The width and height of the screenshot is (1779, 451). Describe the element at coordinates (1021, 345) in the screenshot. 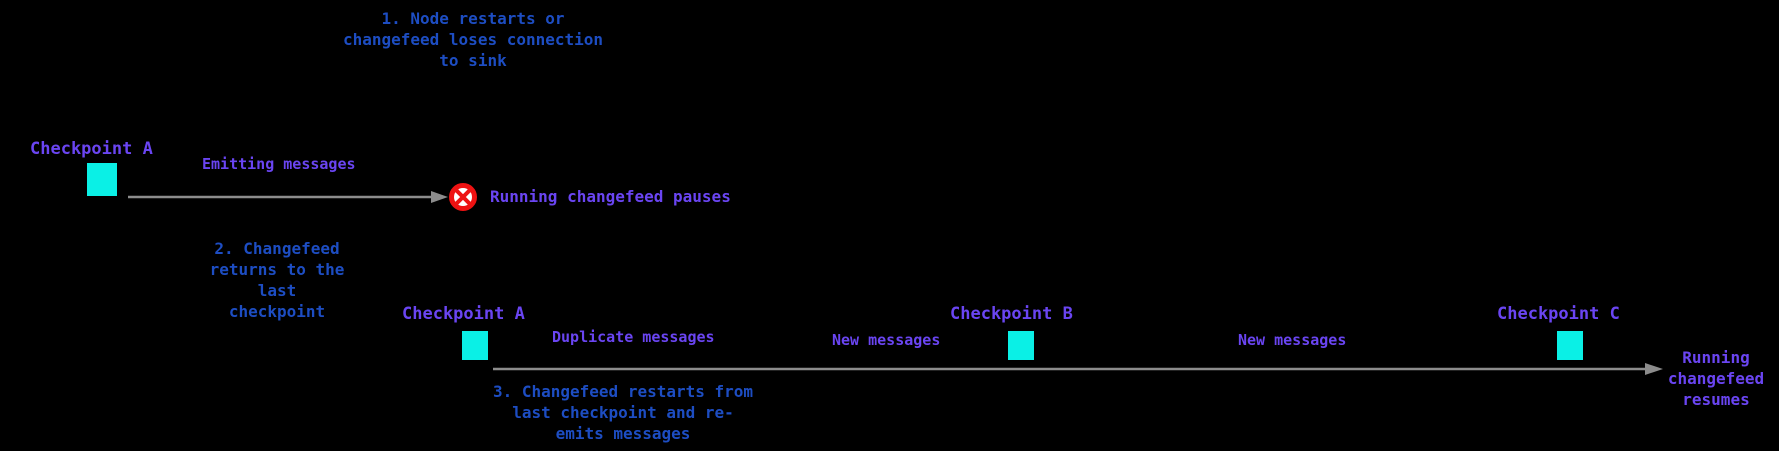

I see `checkpoint-b-marker` at that location.